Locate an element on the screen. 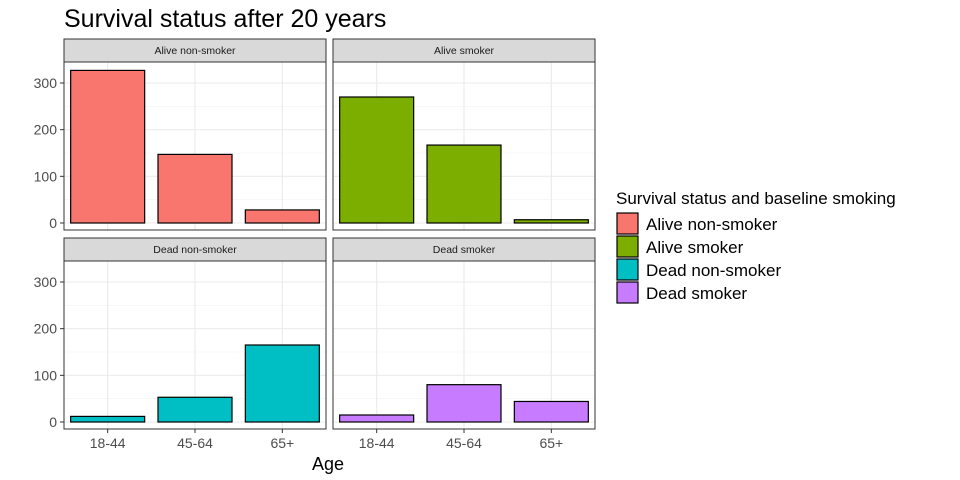 This screenshot has width=960, height=480. facet-strip-label: Dead smoker is located at coordinates (464, 250).